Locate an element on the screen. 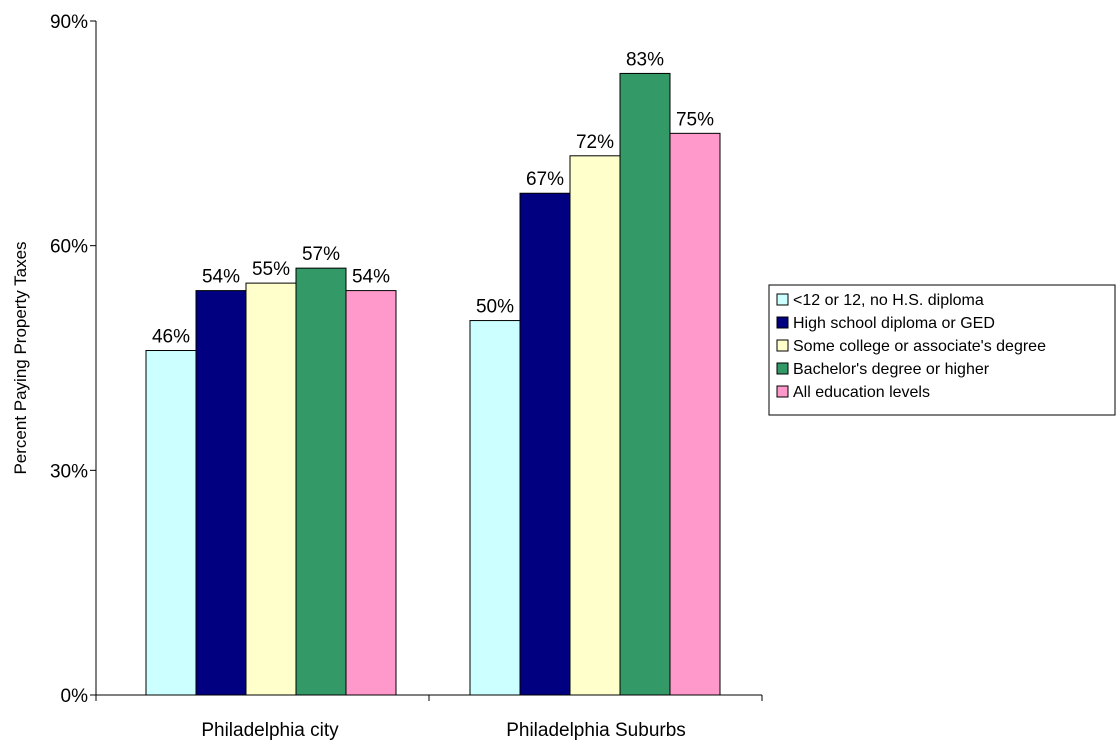 The image size is (1117, 742). legend-box is located at coordinates (942, 350).